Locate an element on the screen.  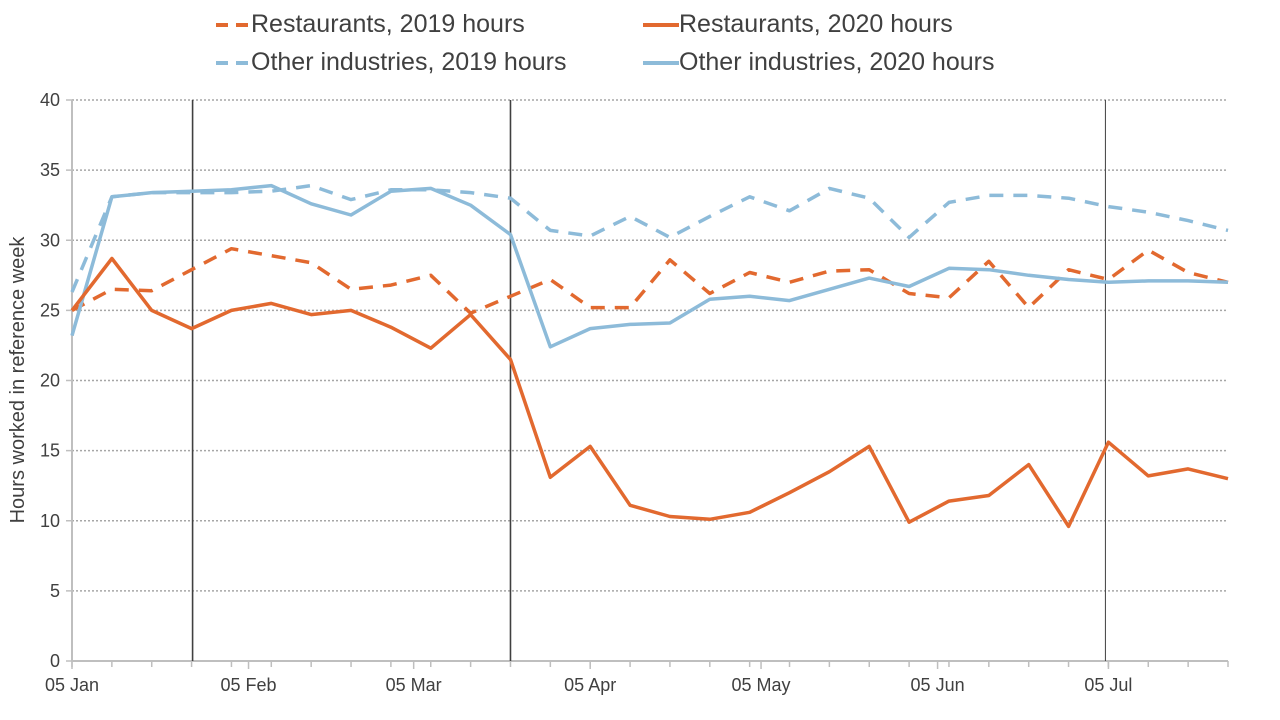
y-tick-label: 5 is located at coordinates (55, 591).